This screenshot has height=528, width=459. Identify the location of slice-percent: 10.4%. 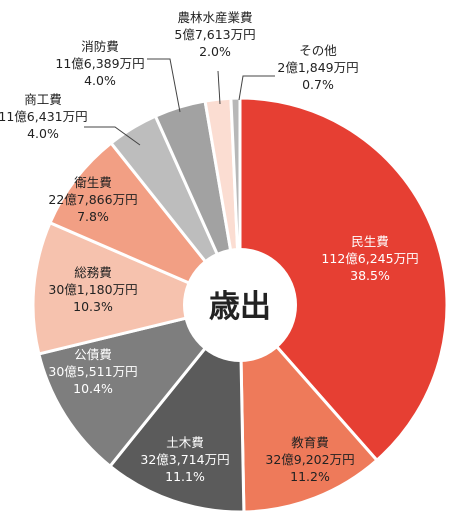
(93, 388).